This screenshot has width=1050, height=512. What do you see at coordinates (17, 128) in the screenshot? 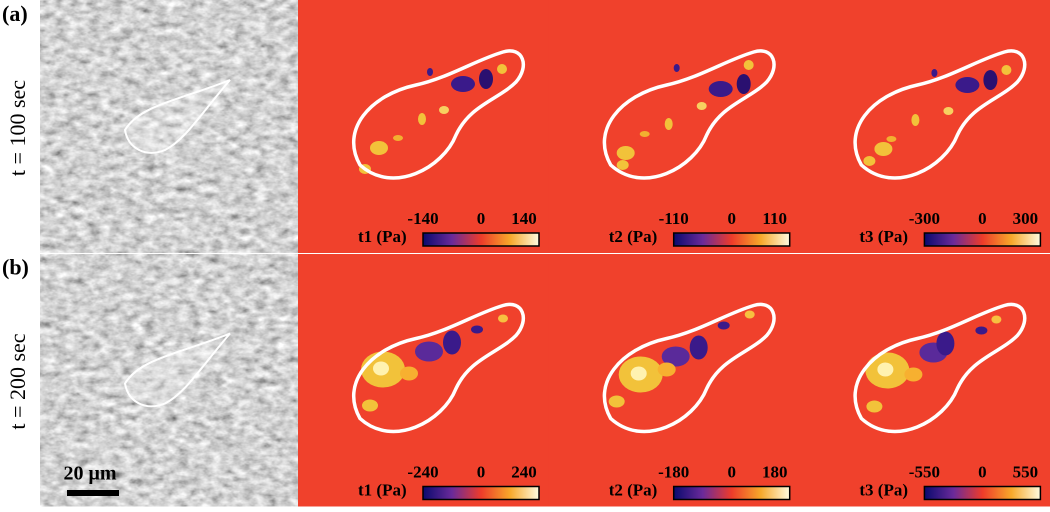
I see `time-label: t = 100 sec` at bounding box center [17, 128].